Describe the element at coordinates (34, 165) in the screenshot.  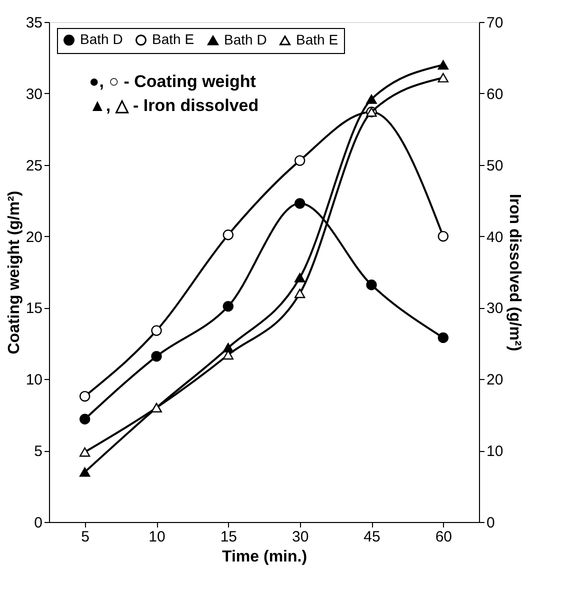
I see `y-tick-label: 25` at that location.